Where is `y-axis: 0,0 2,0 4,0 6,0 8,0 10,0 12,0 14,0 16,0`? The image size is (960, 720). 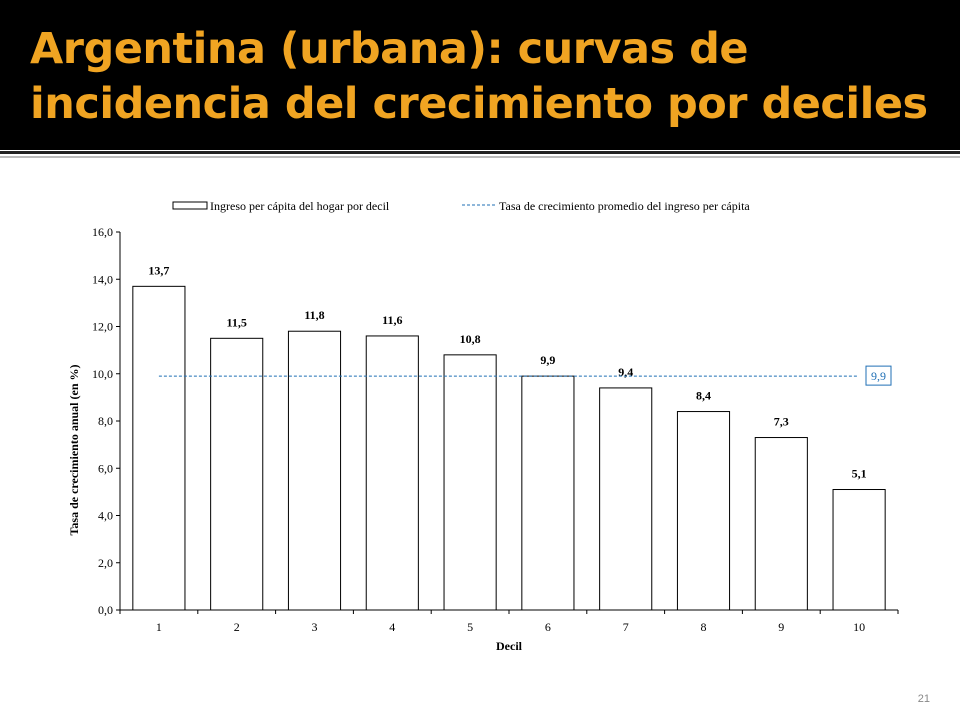 y-axis: 0,0 2,0 4,0 6,0 8,0 10,0 12,0 14,0 16,0 is located at coordinates (106, 421).